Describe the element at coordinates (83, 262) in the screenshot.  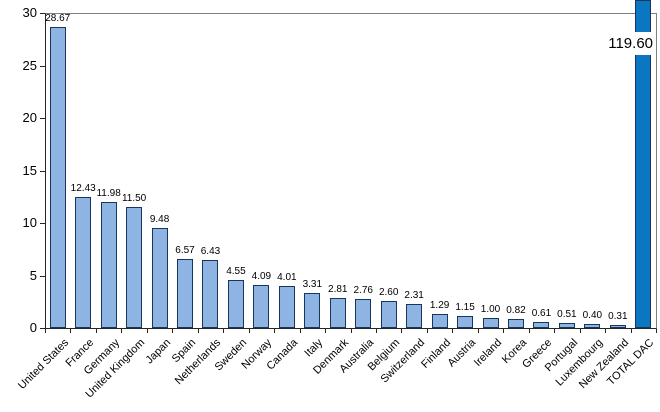
I see `bar-france` at that location.